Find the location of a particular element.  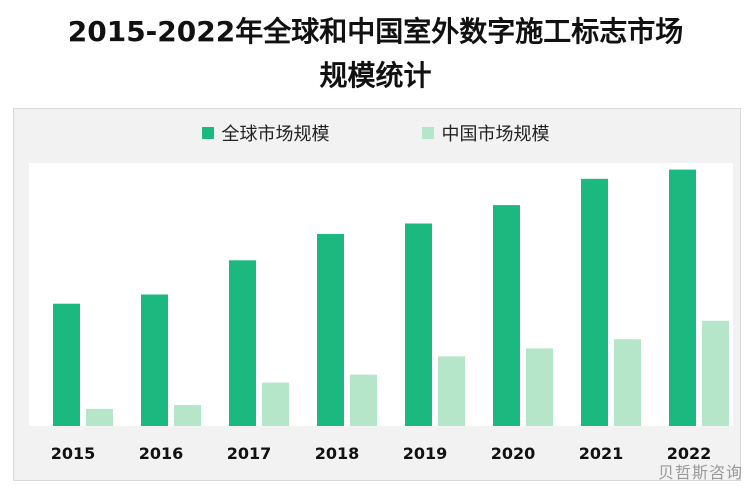

x-tick-label-2018: 2018 is located at coordinates (337, 453).